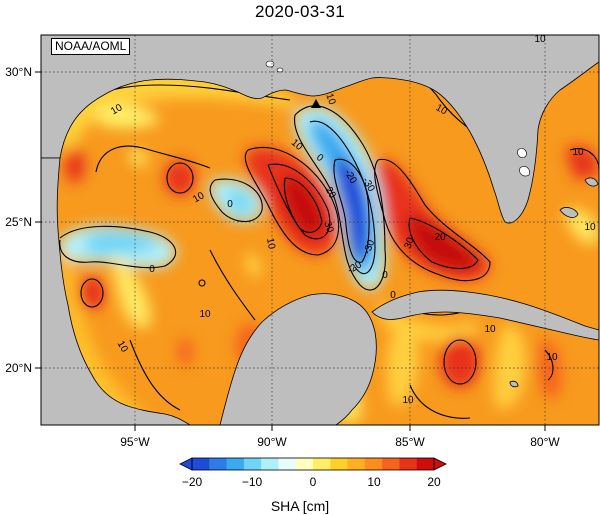  I want to click on yucatan, so click(298, 359).